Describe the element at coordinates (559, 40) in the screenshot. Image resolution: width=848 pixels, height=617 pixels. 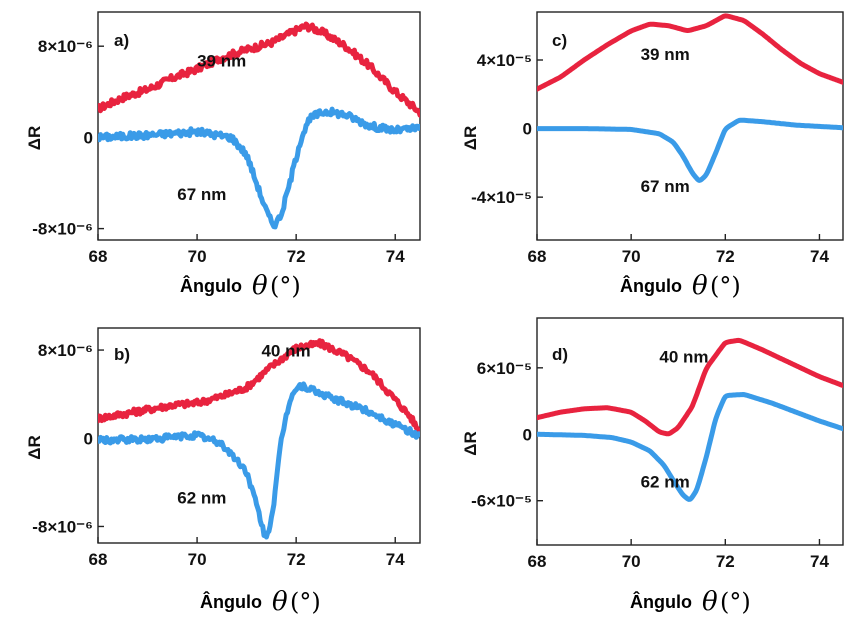
I see `panel-label: c)` at that location.